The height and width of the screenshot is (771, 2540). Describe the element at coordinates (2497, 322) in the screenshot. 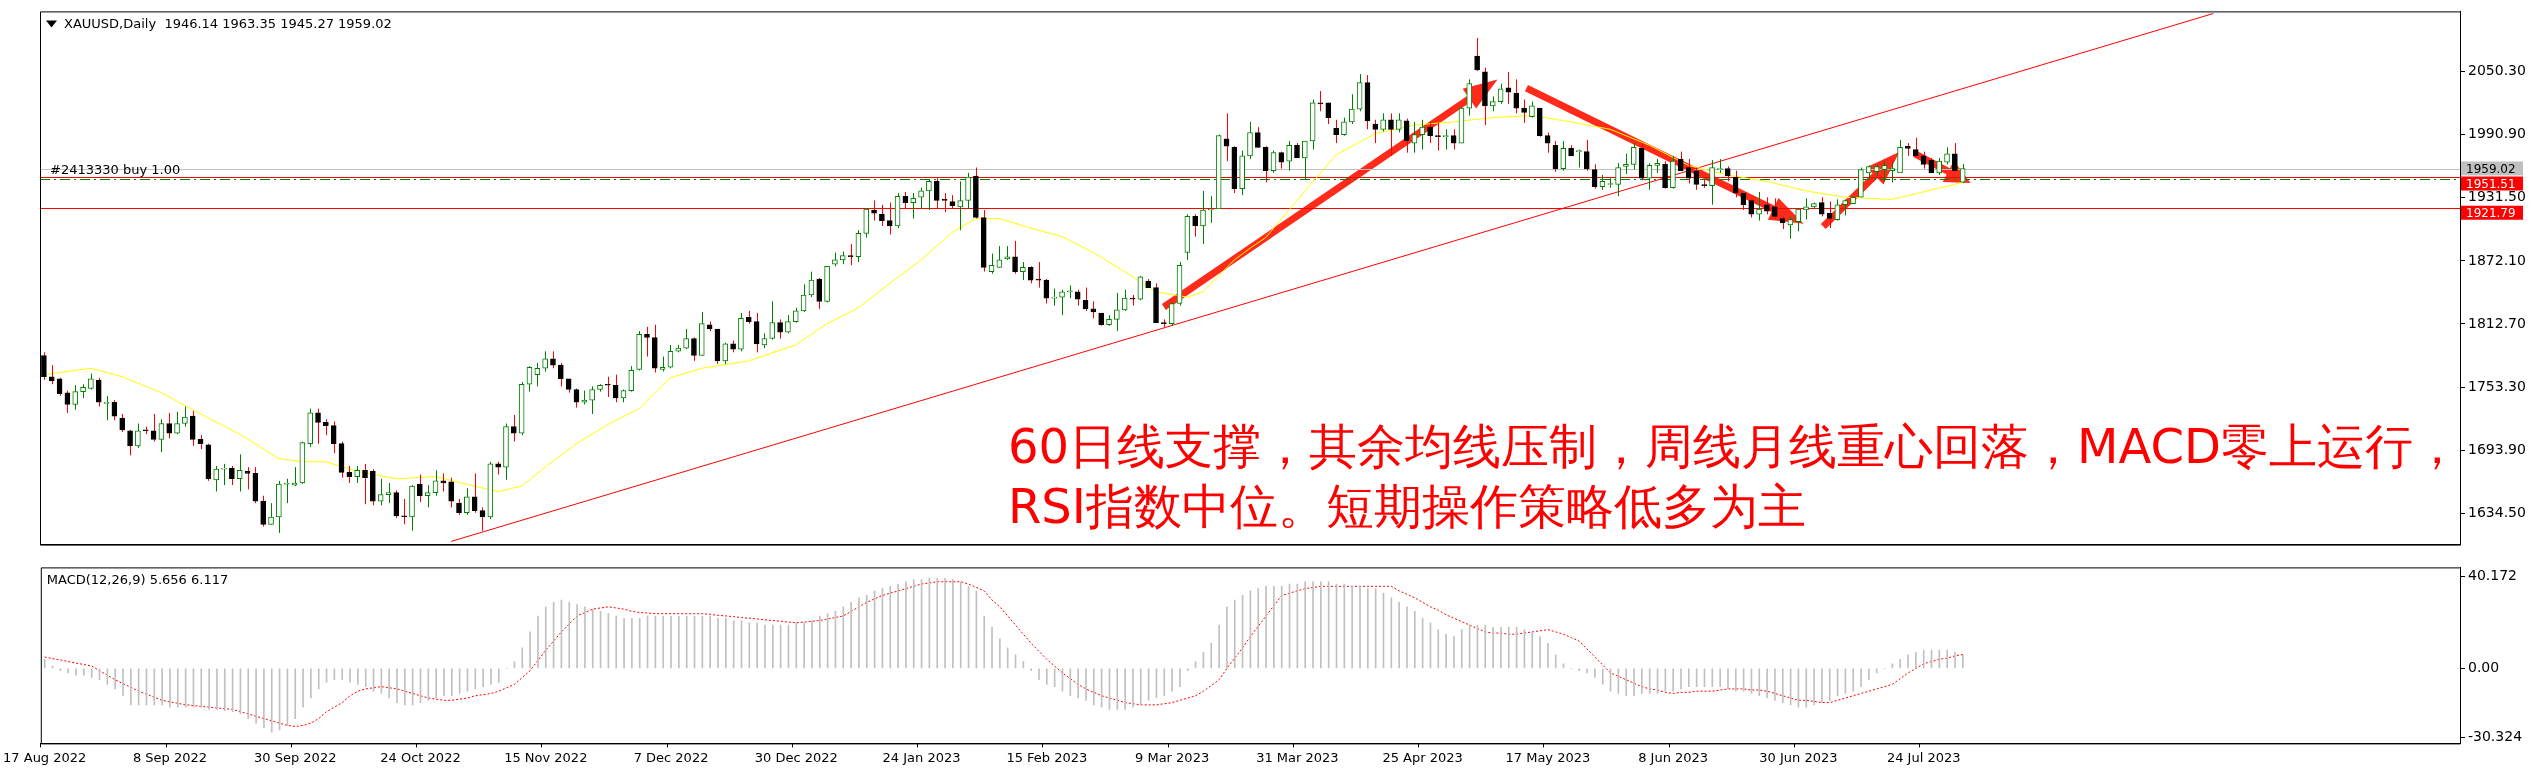

I see `y-tick-label: 1812.70` at that location.